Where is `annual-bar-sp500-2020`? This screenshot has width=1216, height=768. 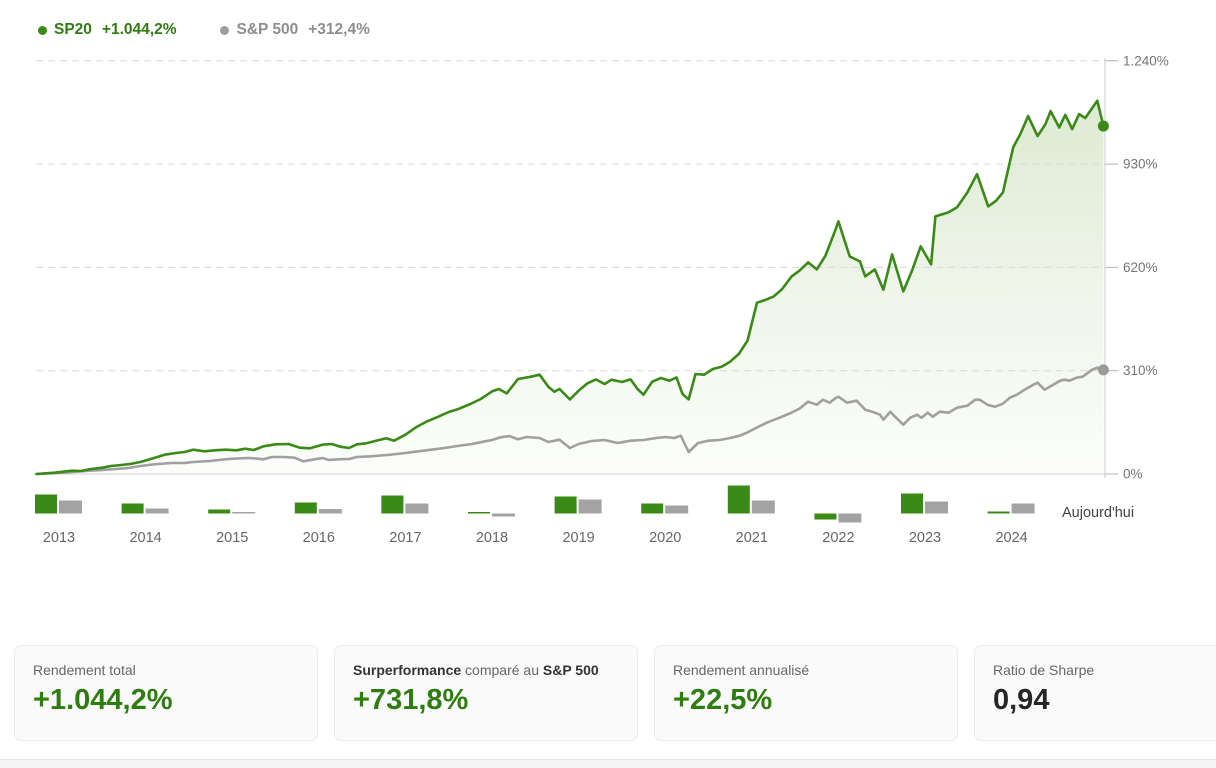 annual-bar-sp500-2020 is located at coordinates (677, 509).